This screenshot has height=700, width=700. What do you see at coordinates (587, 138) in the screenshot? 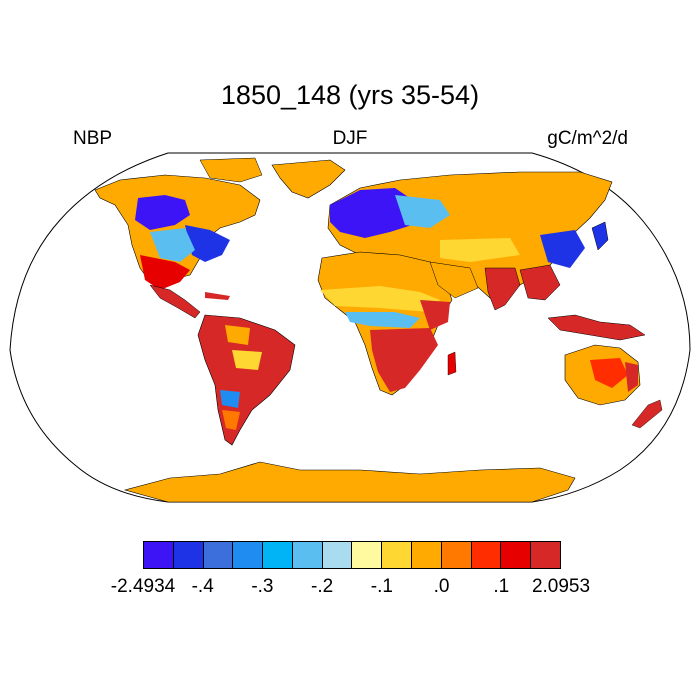
I see `units-label: gC/m^2/d` at bounding box center [587, 138].